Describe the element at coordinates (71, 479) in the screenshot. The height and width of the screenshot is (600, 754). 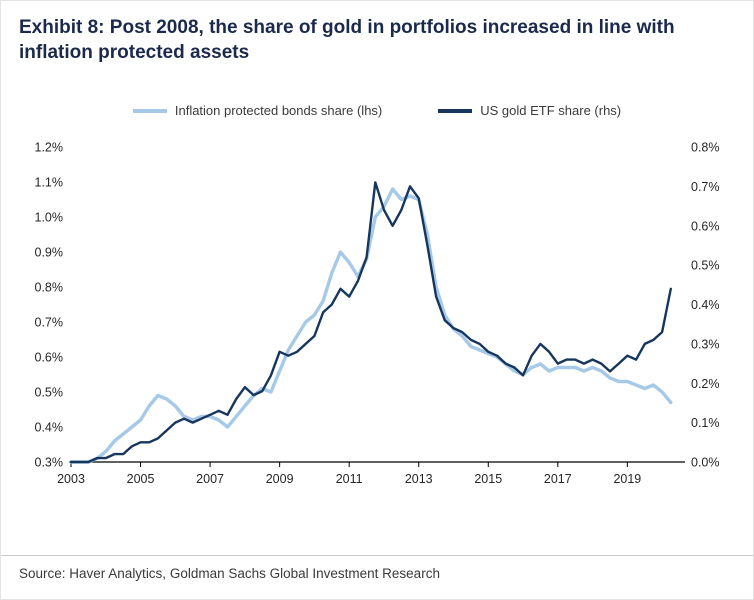
I see `x-axis-tick-label: 2003` at that location.